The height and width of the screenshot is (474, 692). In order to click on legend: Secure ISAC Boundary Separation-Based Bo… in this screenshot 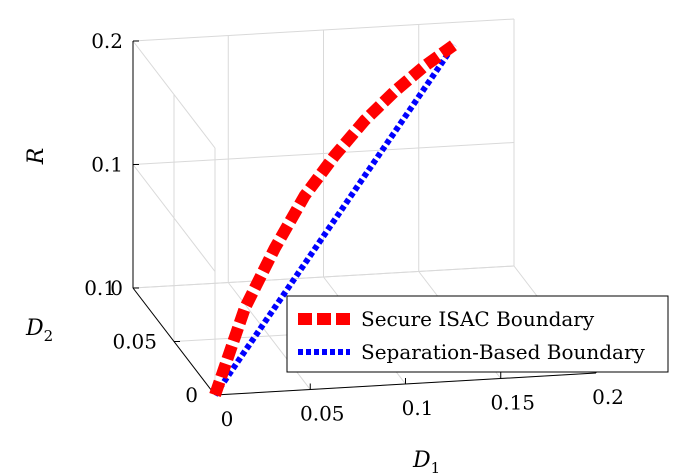, I will do `click(477, 334)`.